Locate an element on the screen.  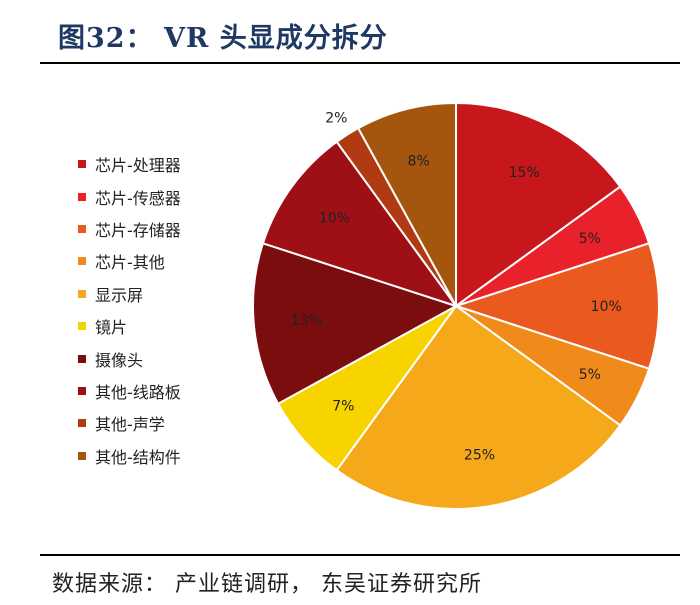
legend-label: 芯片-处理器 is located at coordinates (138, 166).